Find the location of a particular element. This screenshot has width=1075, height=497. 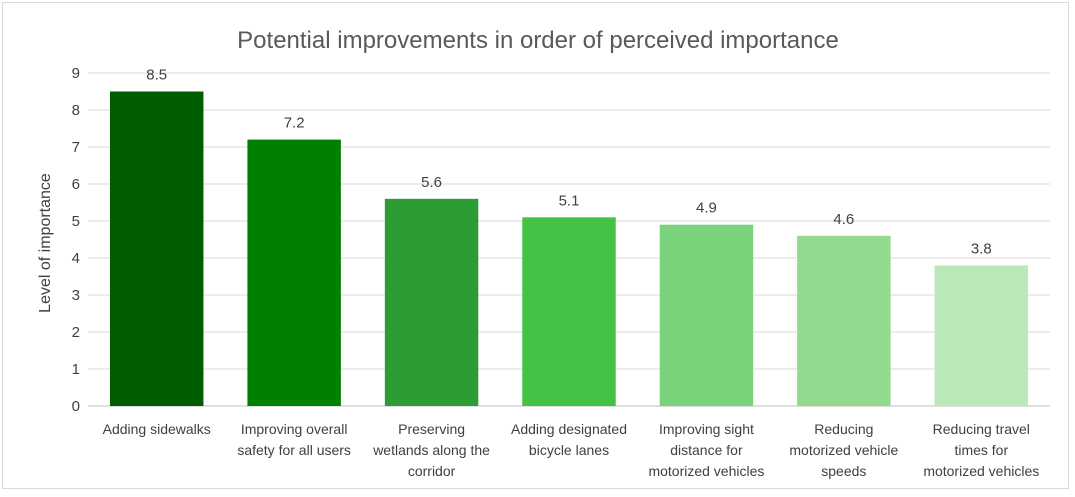

y-axis-ticks: 0 1 2 3 4 5 6 7 8 9 is located at coordinates (76, 240).